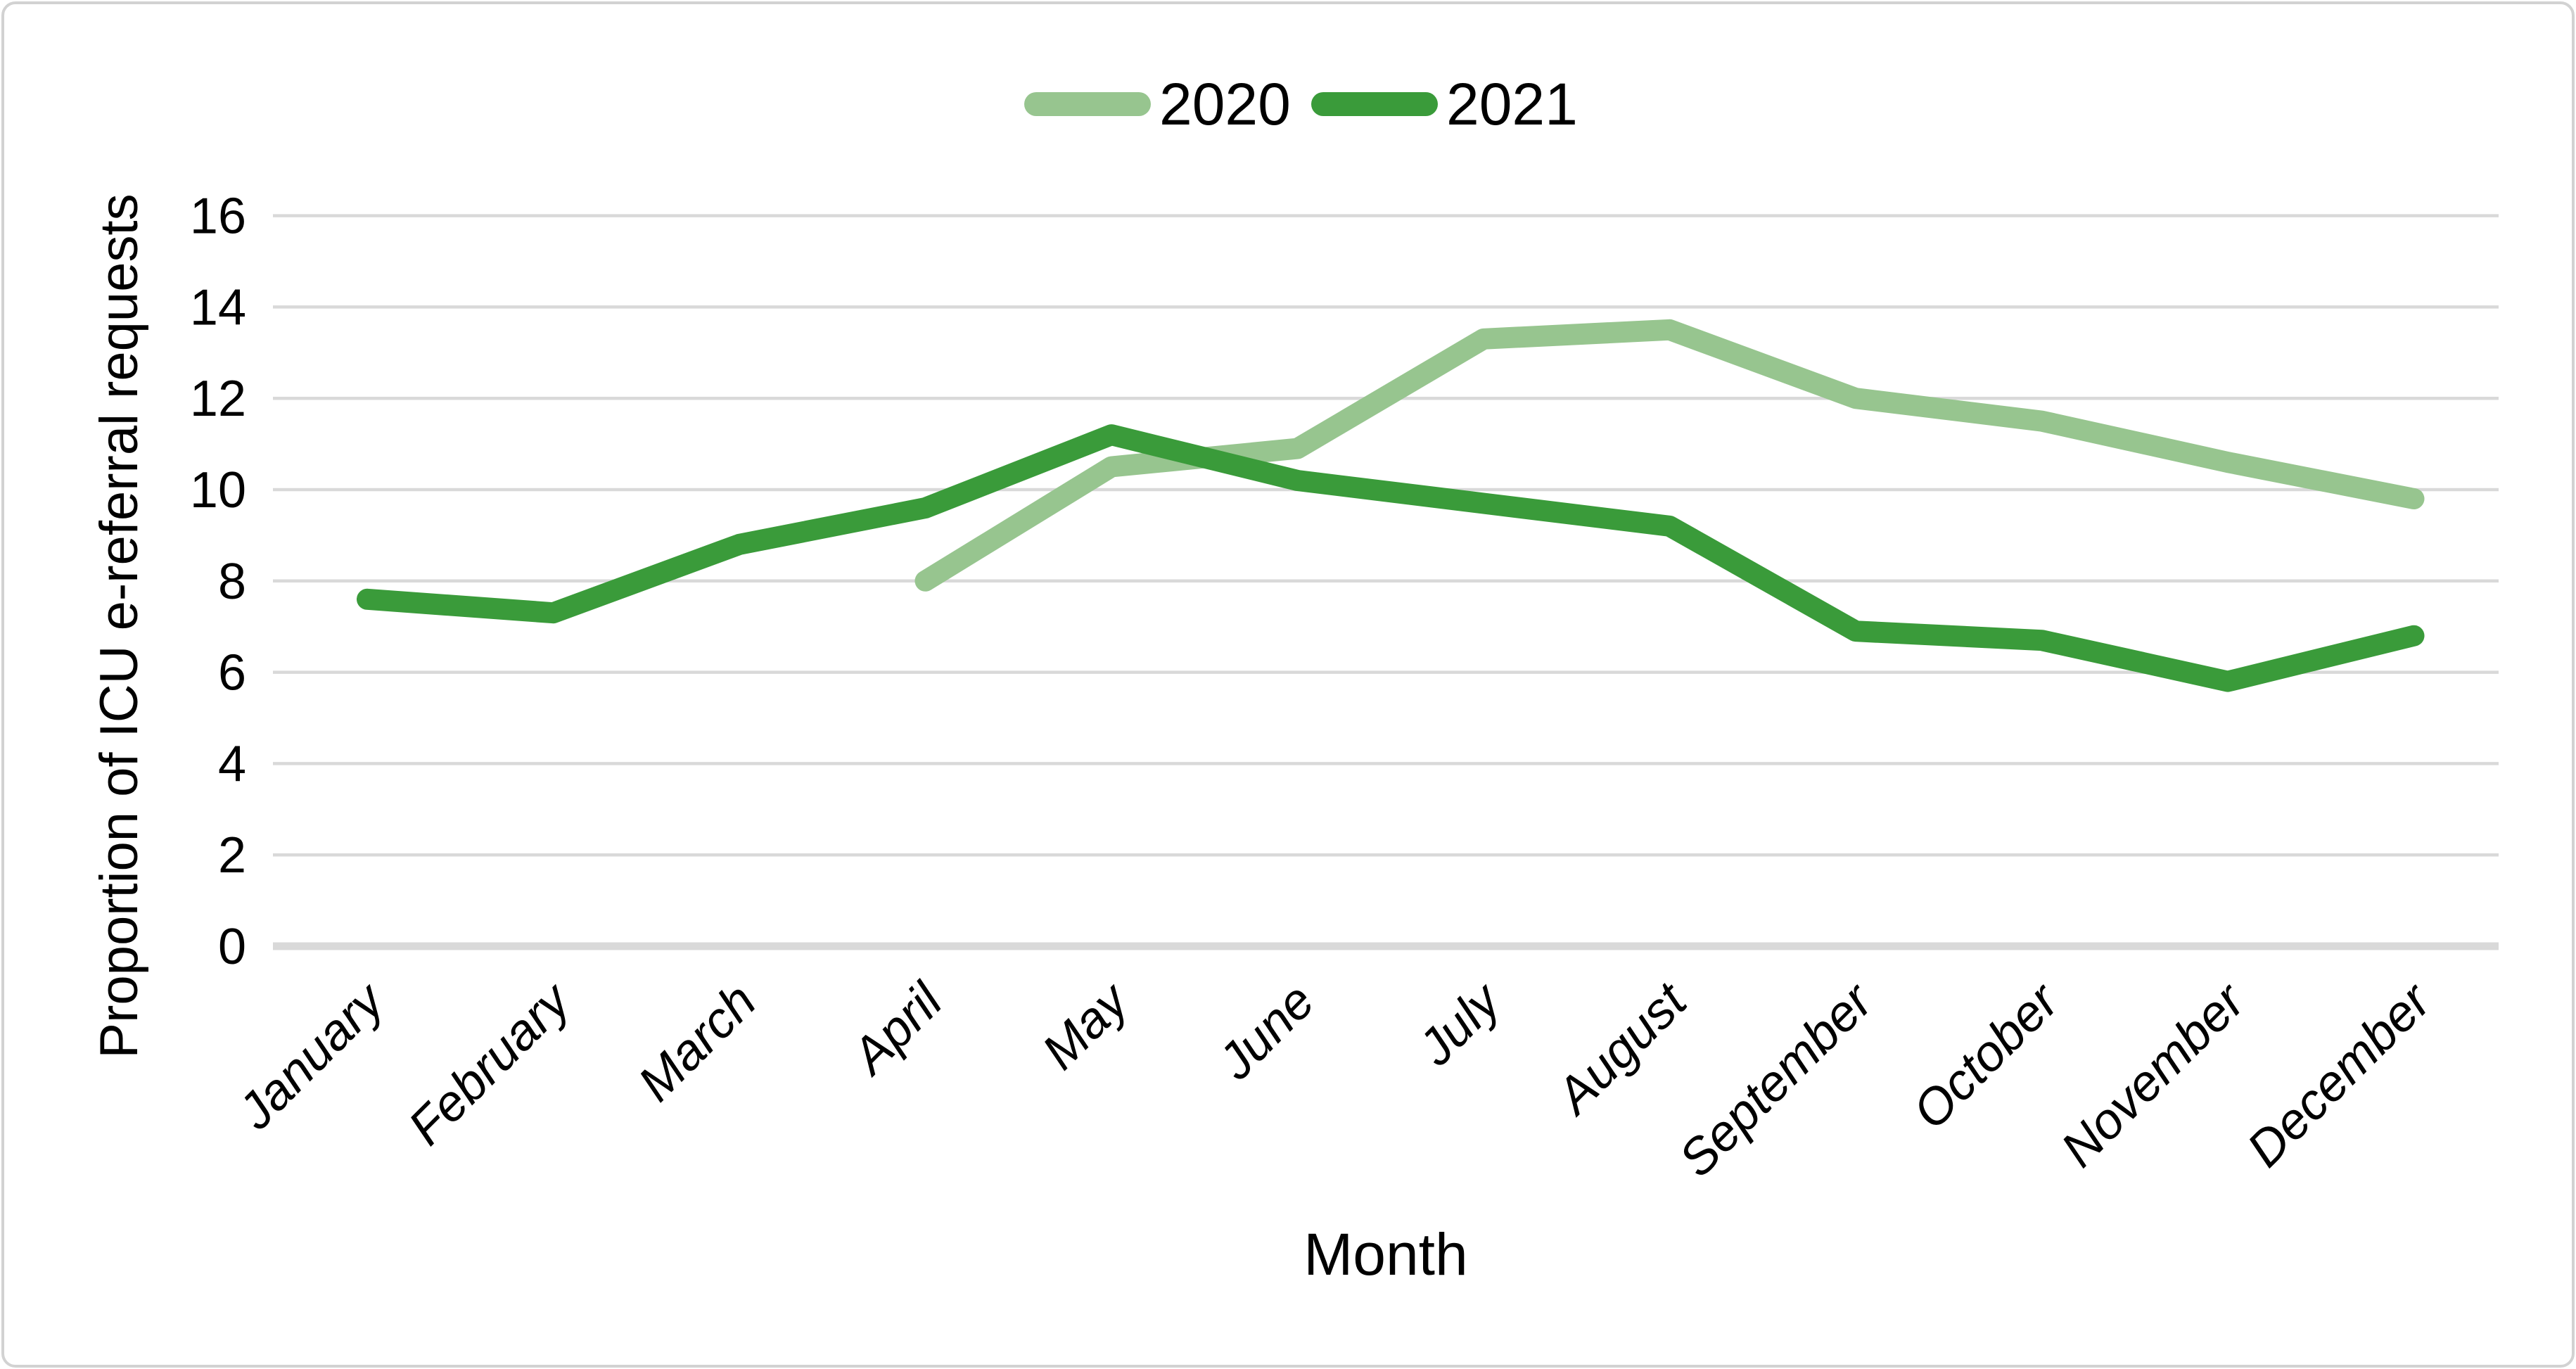 The height and width of the screenshot is (1369, 2576). What do you see at coordinates (697, 1042) in the screenshot?
I see `month-label: March` at bounding box center [697, 1042].